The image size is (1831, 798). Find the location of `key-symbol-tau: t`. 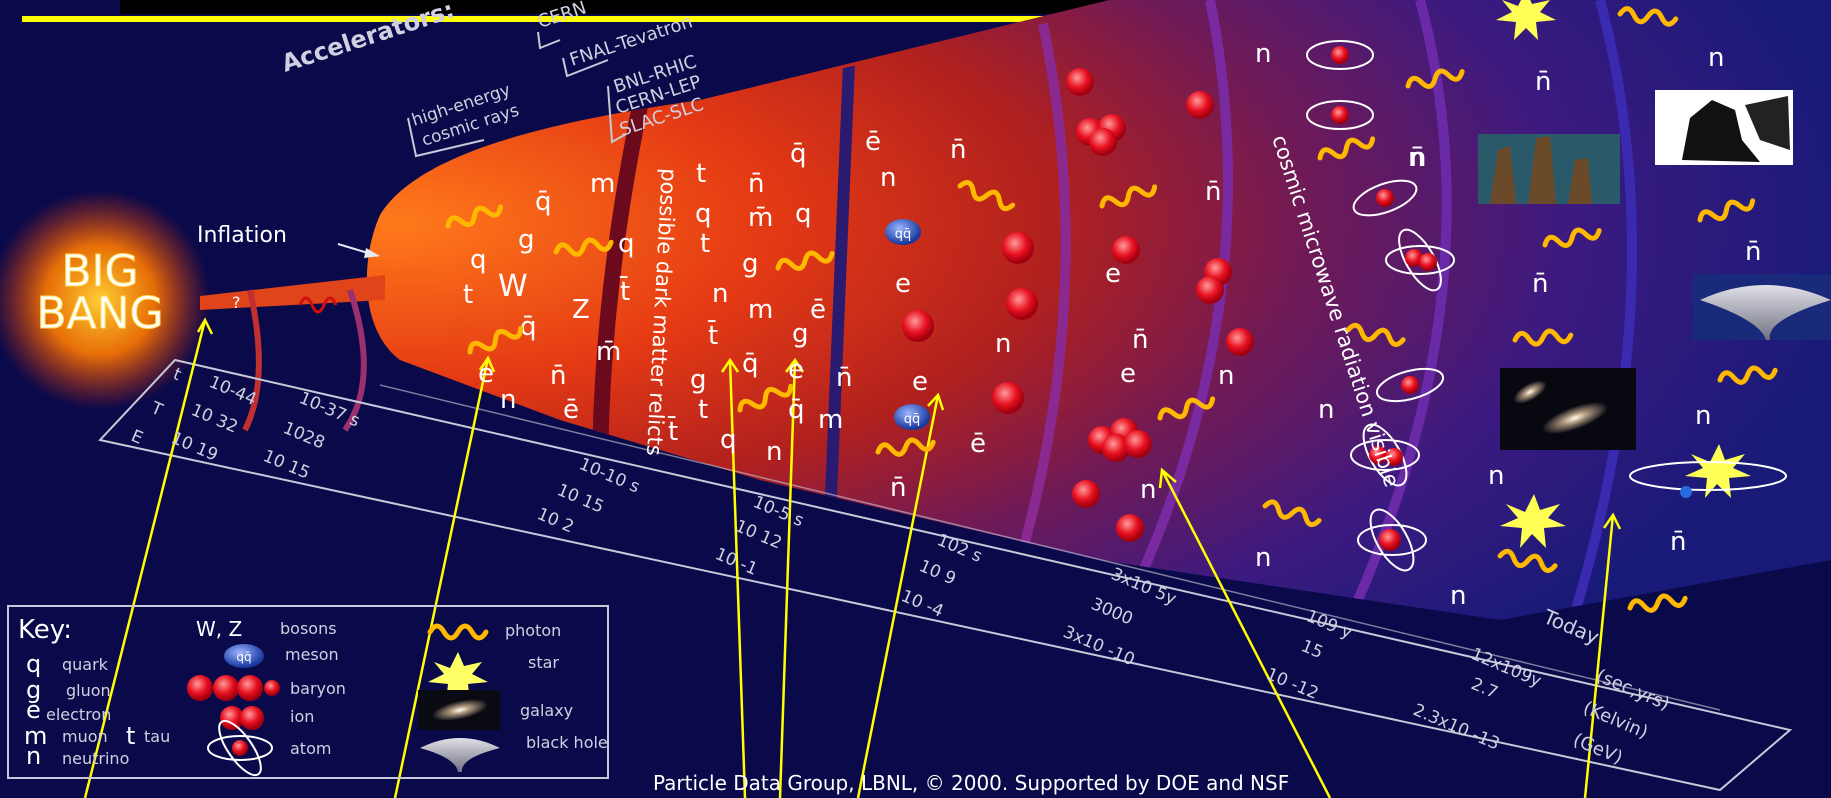

key-symbol-tau: t is located at coordinates (130, 736).